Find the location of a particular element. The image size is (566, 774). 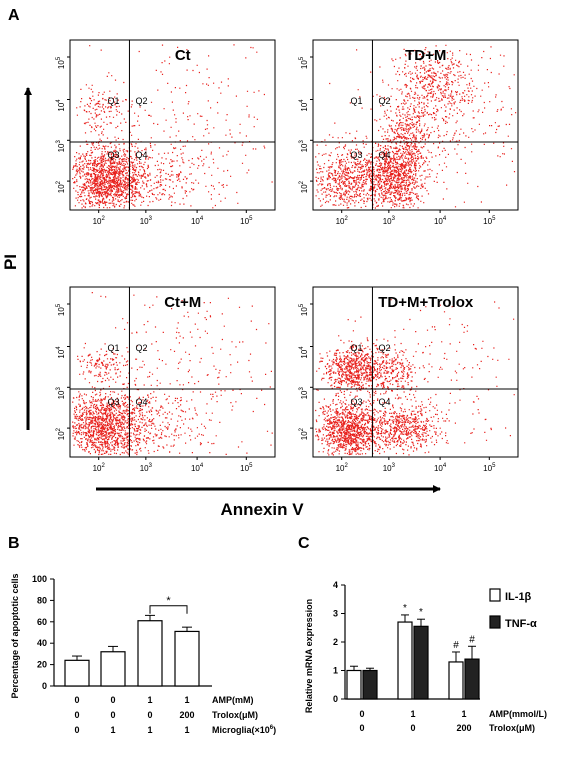

y-tick-label: 0 is located at coordinates (335, 699).